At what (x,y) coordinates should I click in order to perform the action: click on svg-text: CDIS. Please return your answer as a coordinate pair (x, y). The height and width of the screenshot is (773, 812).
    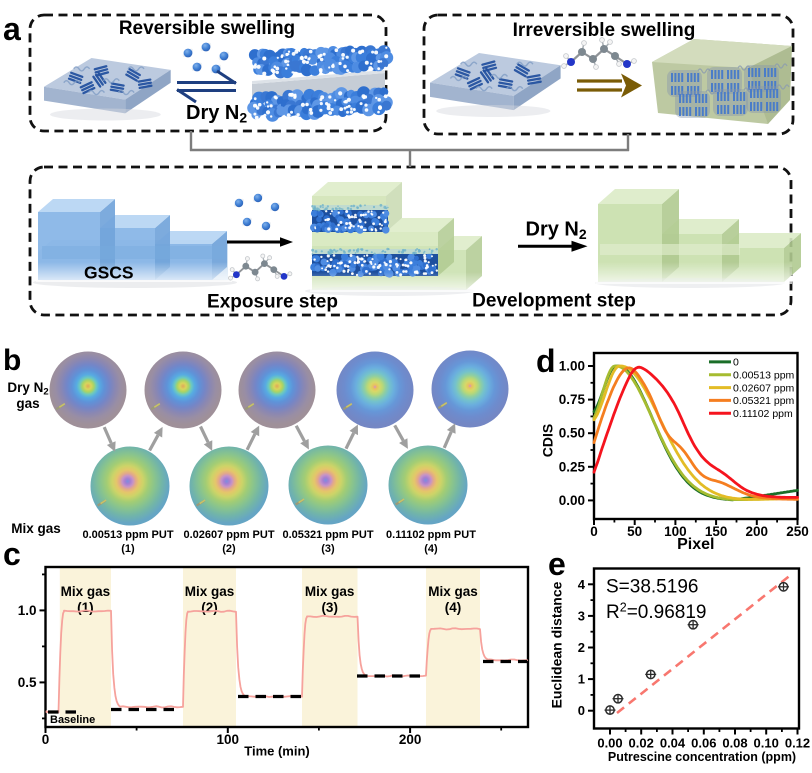
    Looking at the image, I should click on (548, 440).